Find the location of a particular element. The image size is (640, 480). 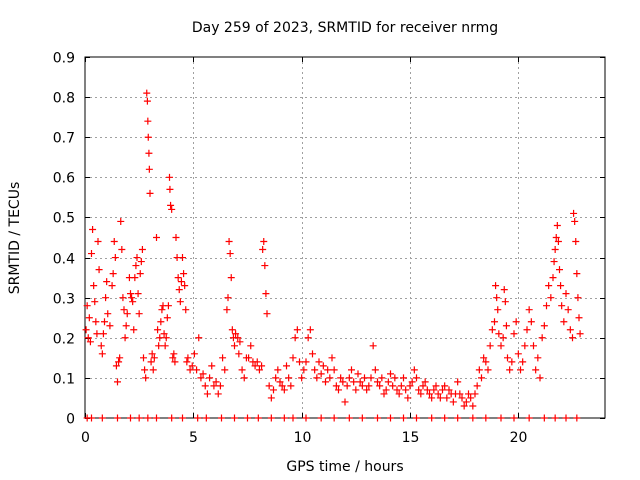

x-tick-label: 0 is located at coordinates (85, 438).